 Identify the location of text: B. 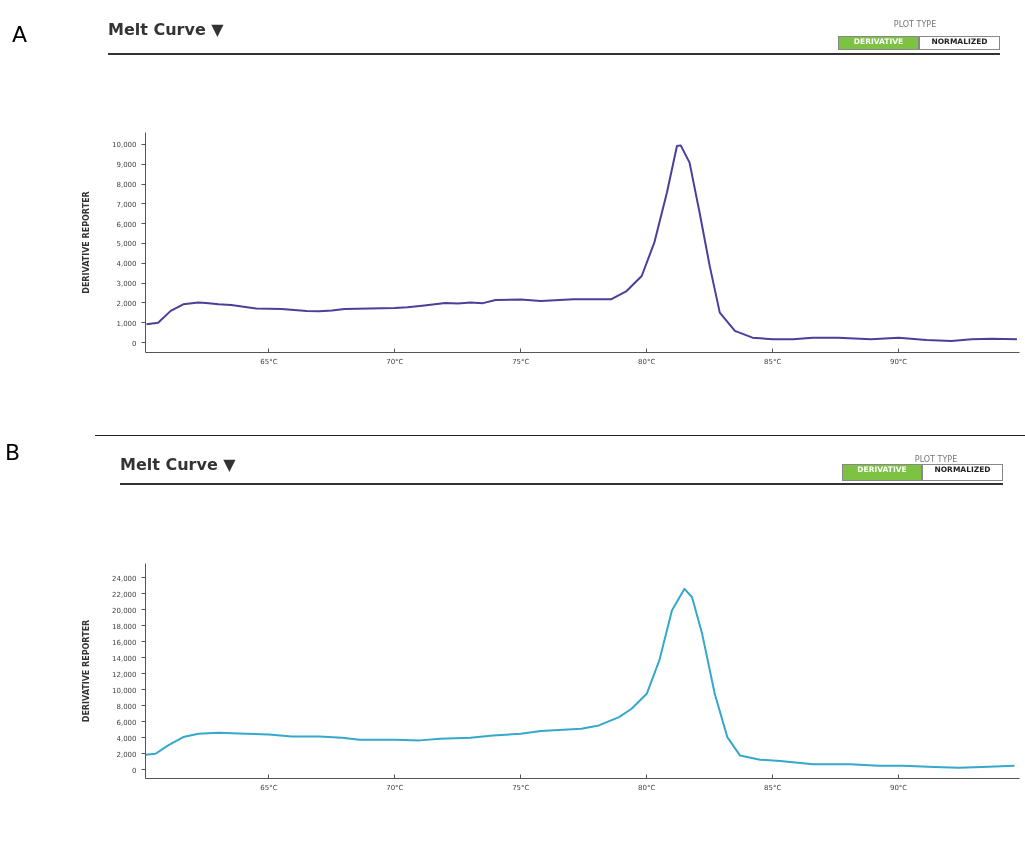
(13, 452).